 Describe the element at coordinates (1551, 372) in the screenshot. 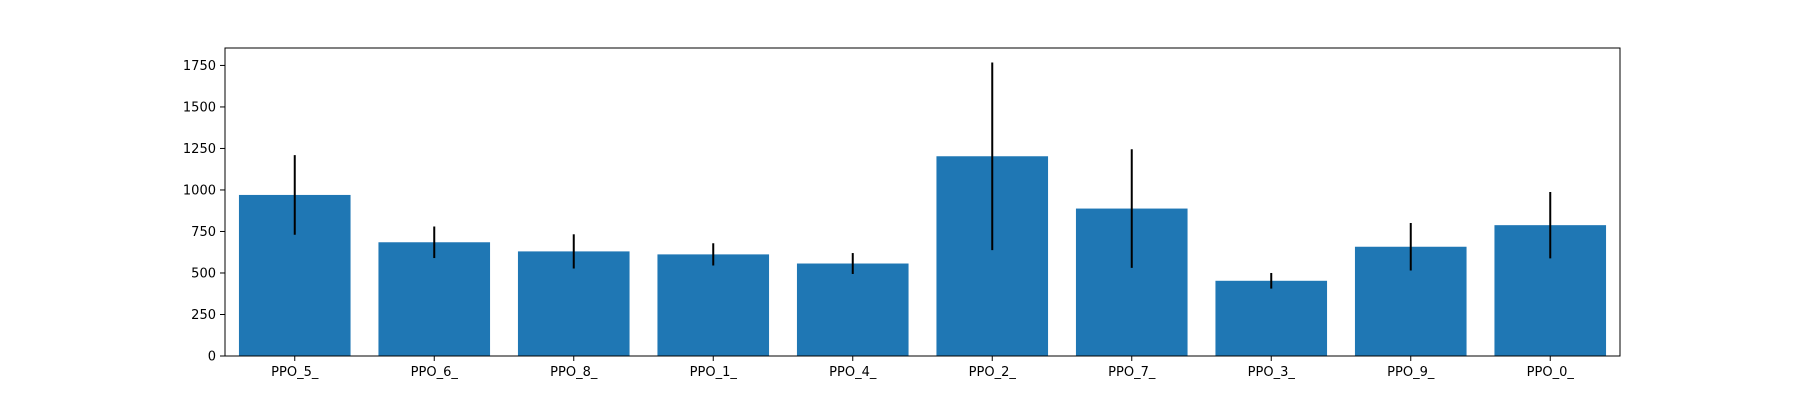

I see `x-tick-label: PPO_0_` at that location.